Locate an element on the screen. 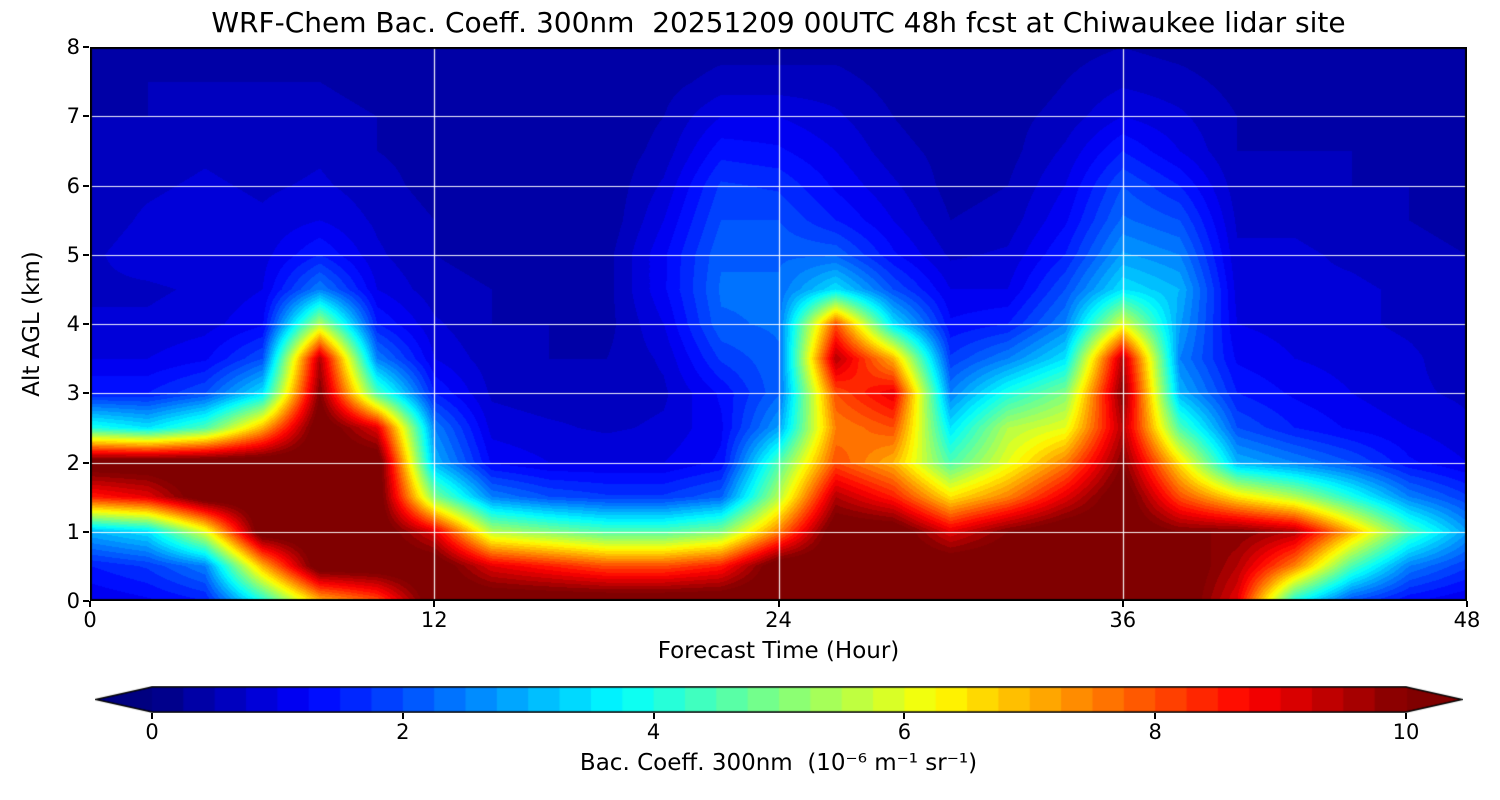 The image size is (1500, 800). x-axis-label: Forecast Time (Hour) is located at coordinates (778, 651).